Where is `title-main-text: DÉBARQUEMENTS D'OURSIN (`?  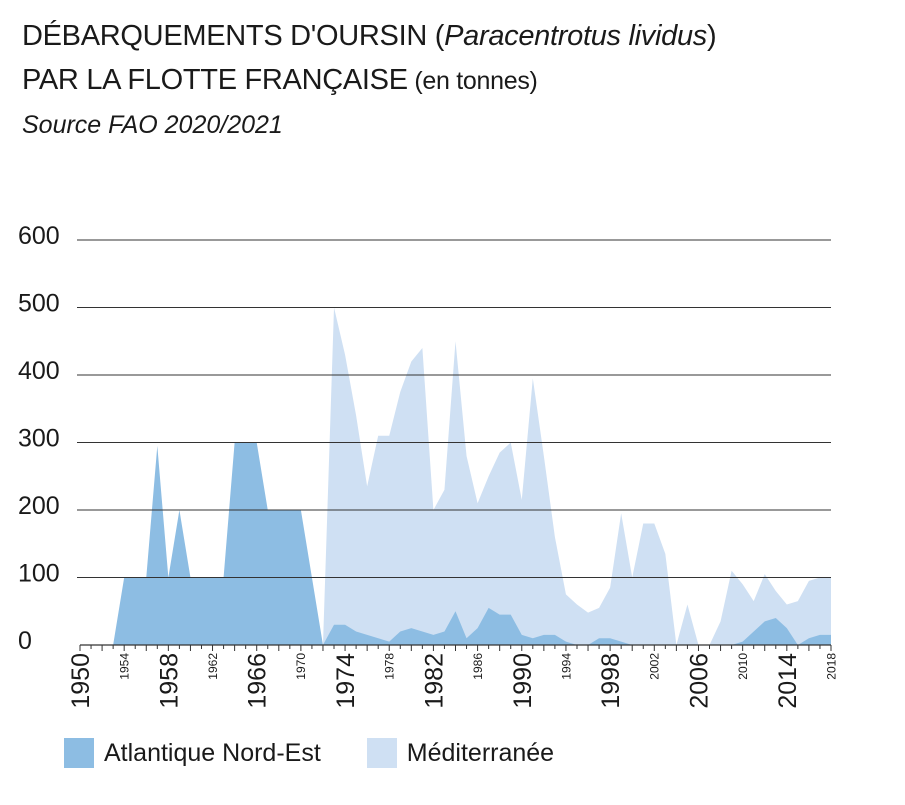 title-main-text: DÉBARQUEMENTS D'OURSIN ( is located at coordinates (233, 36).